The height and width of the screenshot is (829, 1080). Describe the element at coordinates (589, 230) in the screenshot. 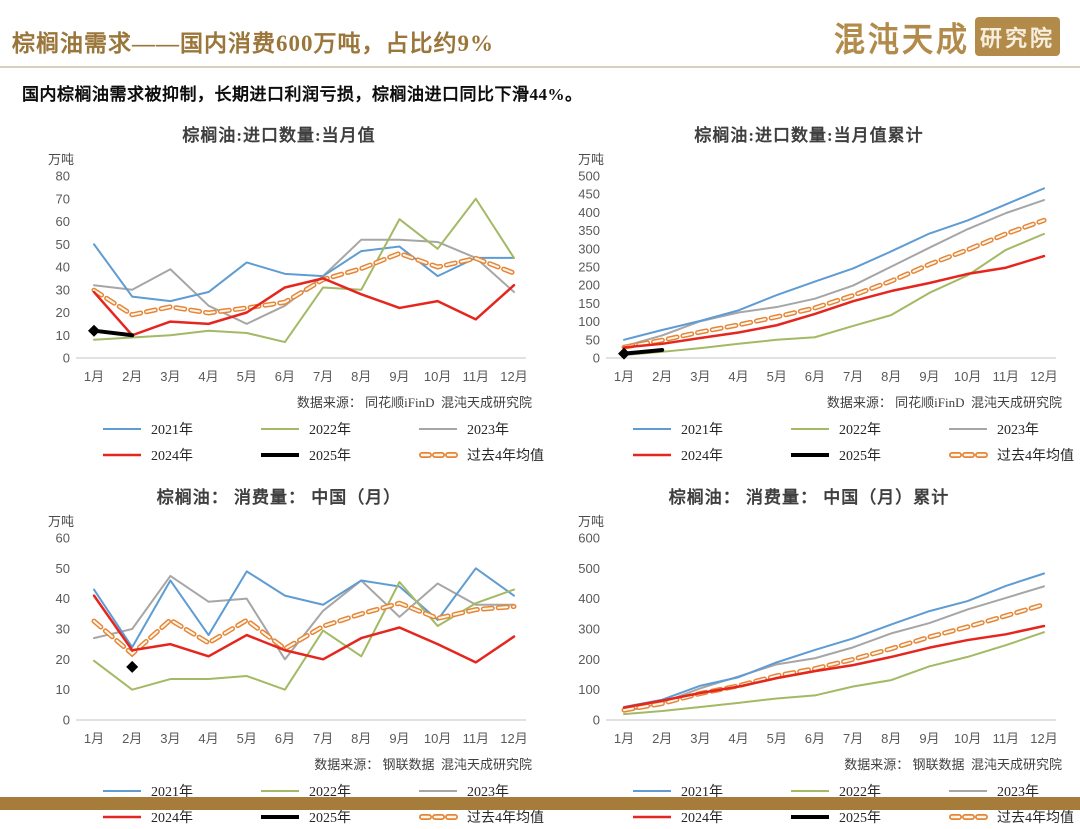

I see `svg-text: 350` at that location.